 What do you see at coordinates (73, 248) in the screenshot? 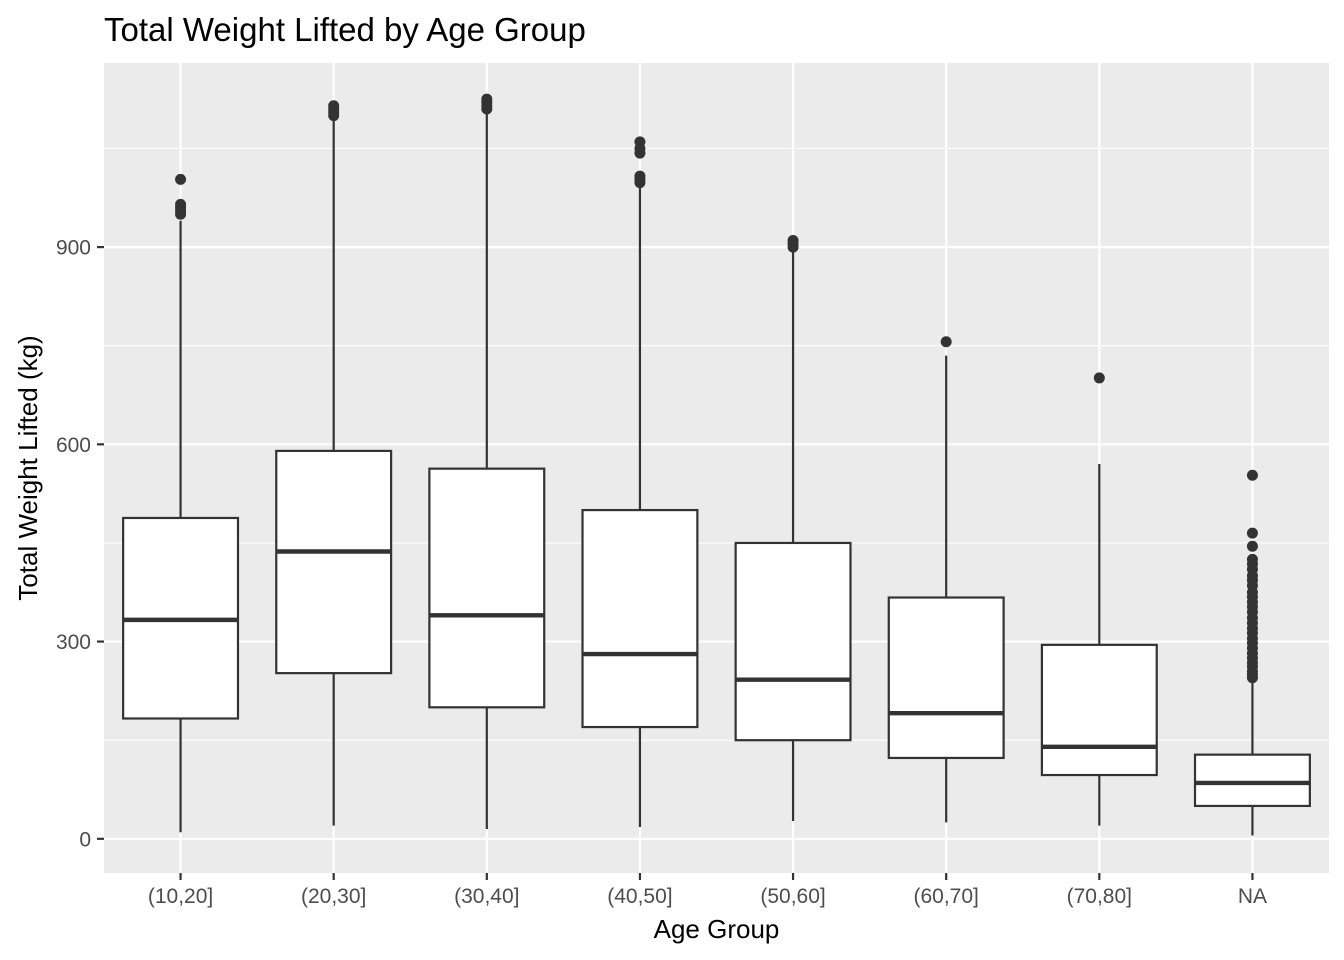
I see `y-tick-label: 900` at bounding box center [73, 248].